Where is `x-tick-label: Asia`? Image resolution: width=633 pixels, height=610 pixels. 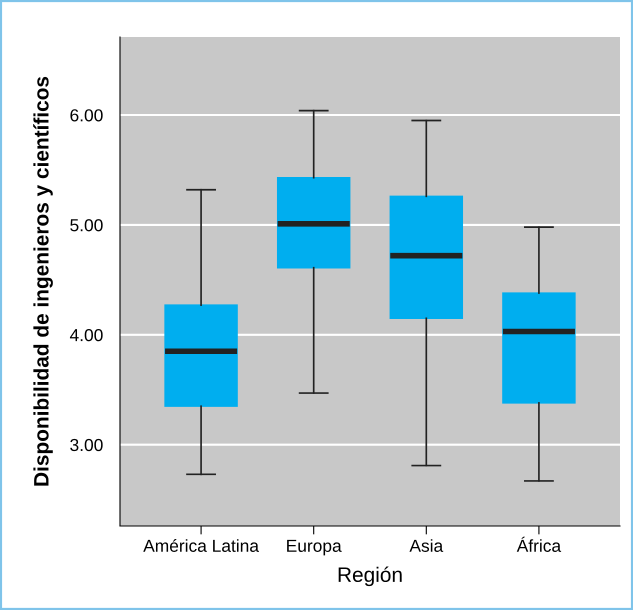
x-tick-label: Asia is located at coordinates (426, 545).